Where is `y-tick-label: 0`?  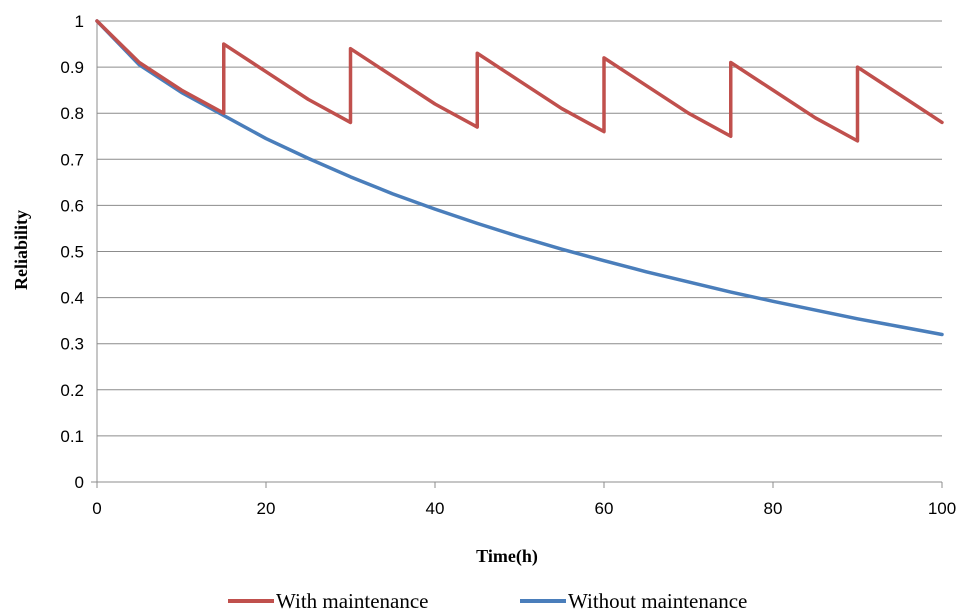
y-tick-label: 0 is located at coordinates (79, 482).